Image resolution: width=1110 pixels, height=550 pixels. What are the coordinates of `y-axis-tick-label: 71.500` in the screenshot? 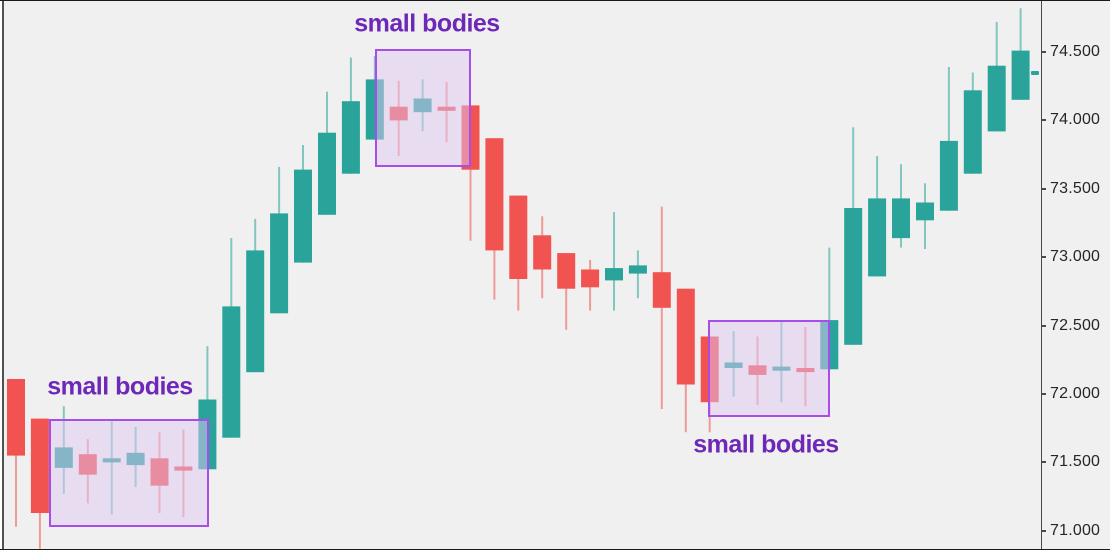 It's located at (1075, 462).